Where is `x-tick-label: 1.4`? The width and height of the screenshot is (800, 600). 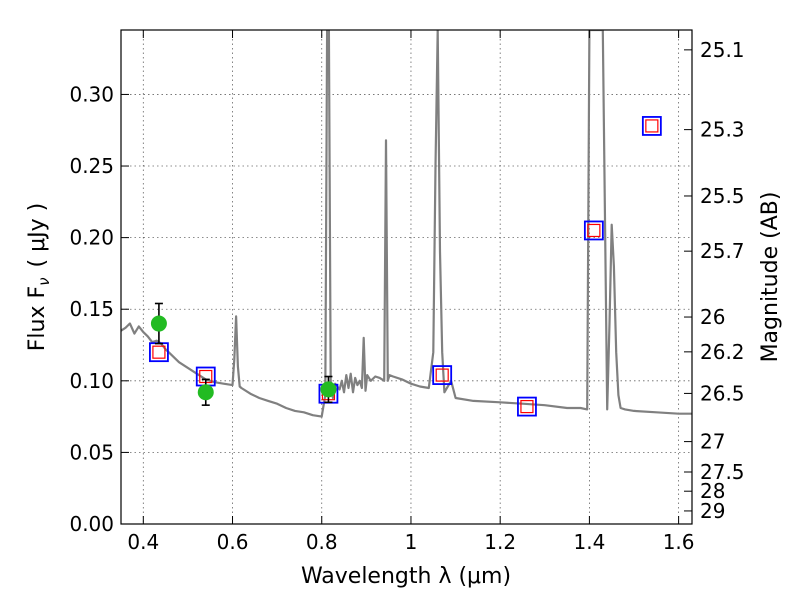 x-tick-label: 1.4 is located at coordinates (589, 542).